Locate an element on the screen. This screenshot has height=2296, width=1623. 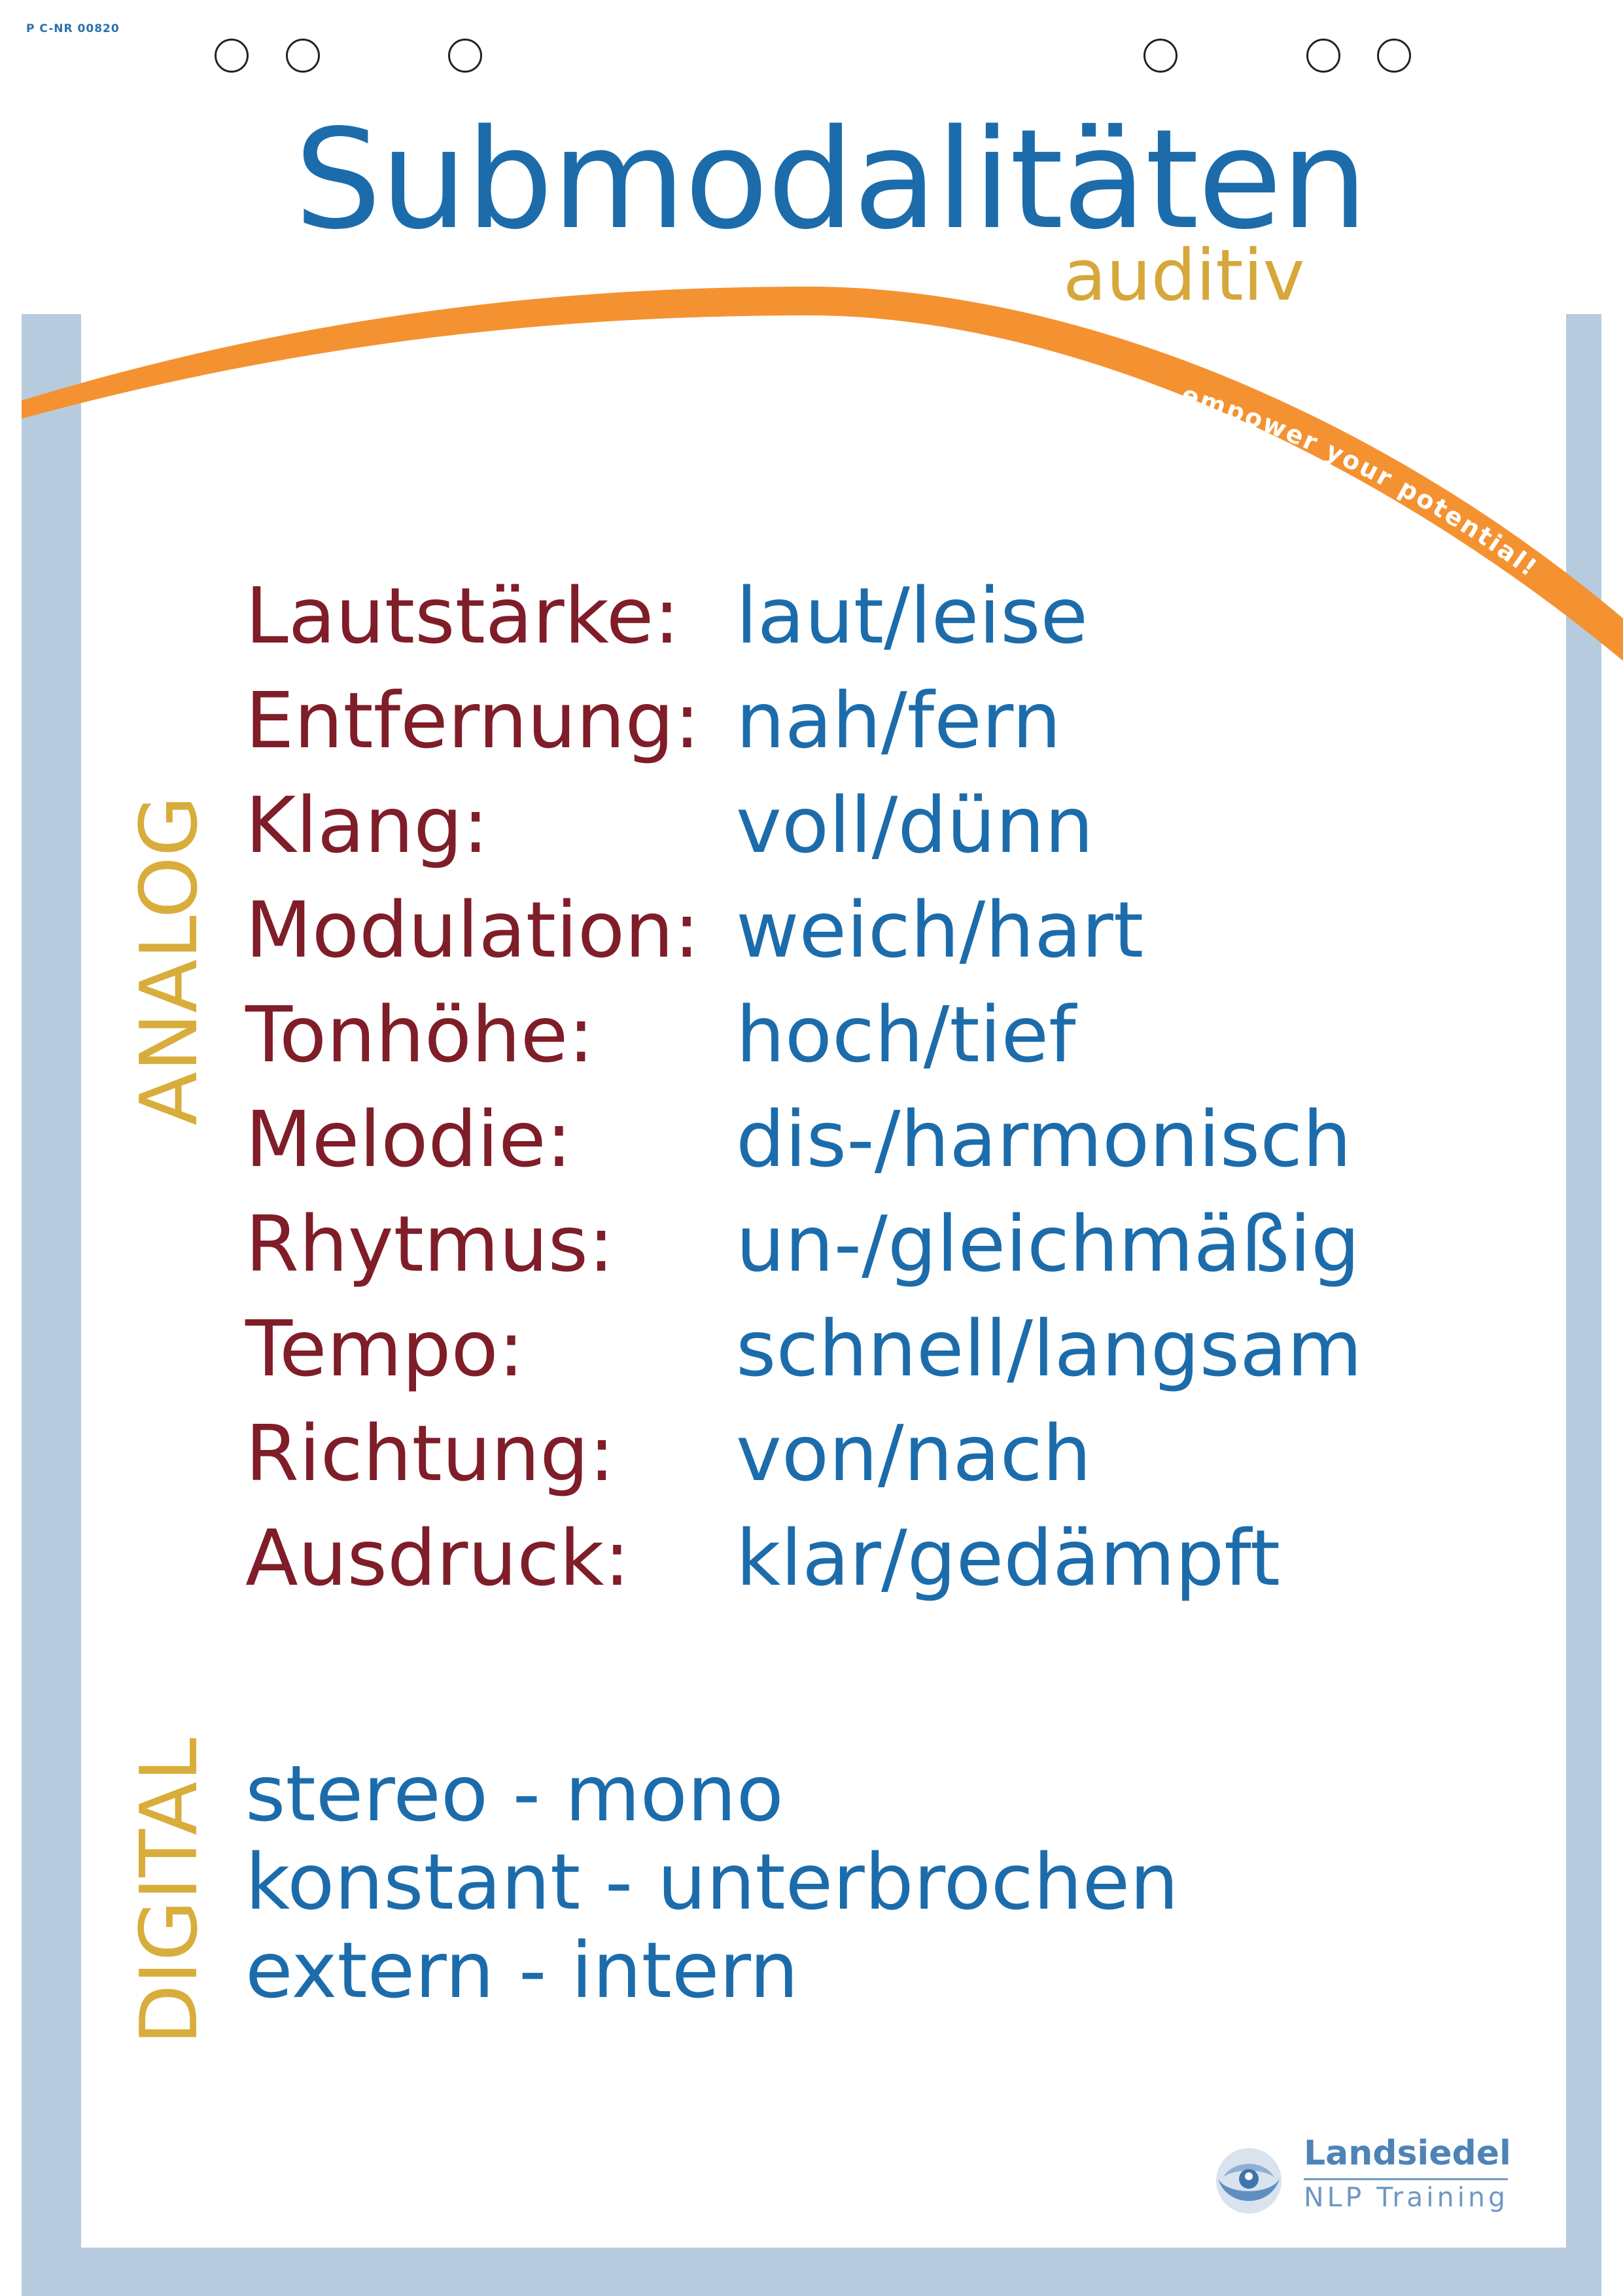
analog-row: Entfernung: nah/fern is located at coordinates (867, 734).